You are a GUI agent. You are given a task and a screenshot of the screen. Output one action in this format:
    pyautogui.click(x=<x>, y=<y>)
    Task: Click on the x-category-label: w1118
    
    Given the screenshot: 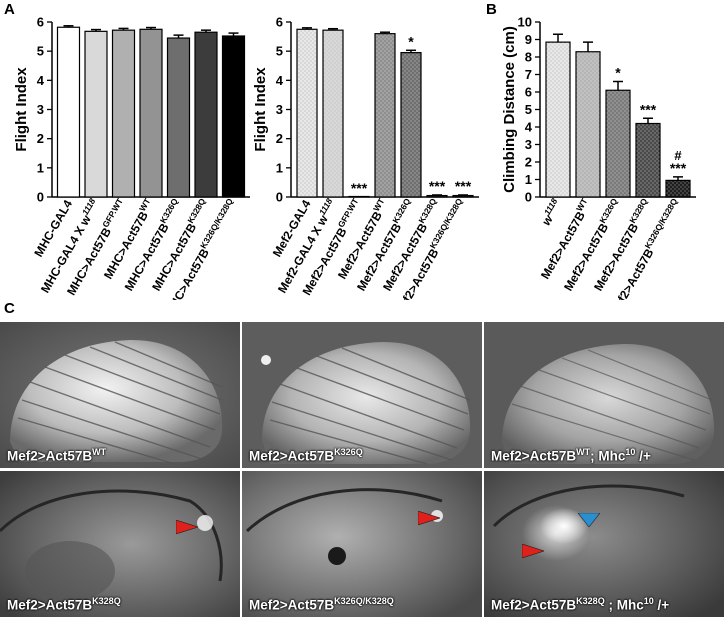 What is the action you would take?
    pyautogui.click(x=550, y=212)
    